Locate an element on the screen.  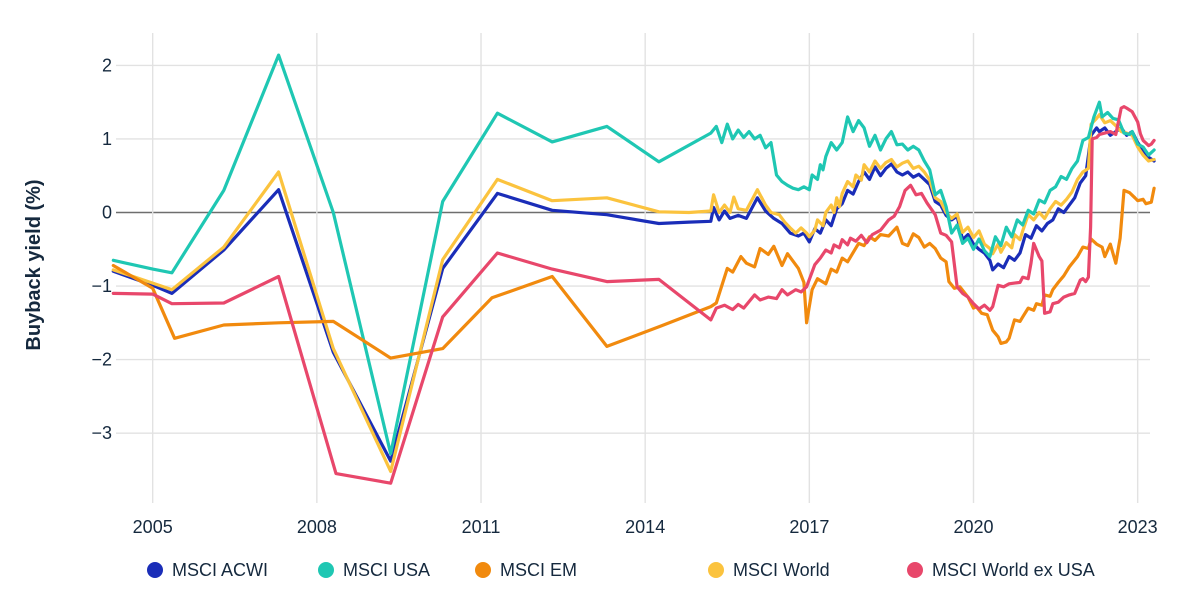
y-tick-label: −2 is located at coordinates (101, 360).